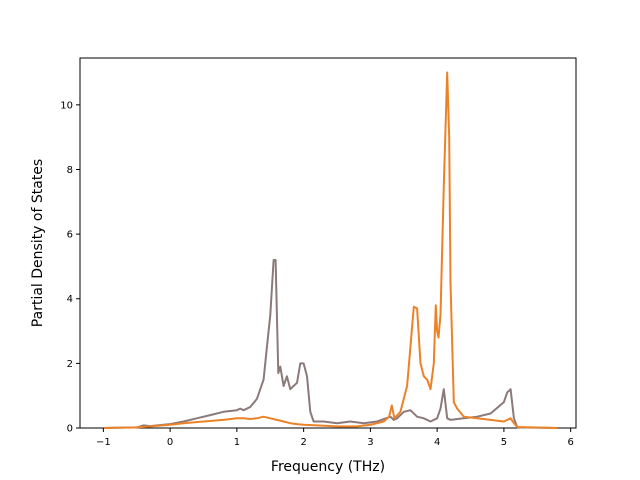  Describe the element at coordinates (570, 442) in the screenshot. I see `x-tick-label: 6` at that location.